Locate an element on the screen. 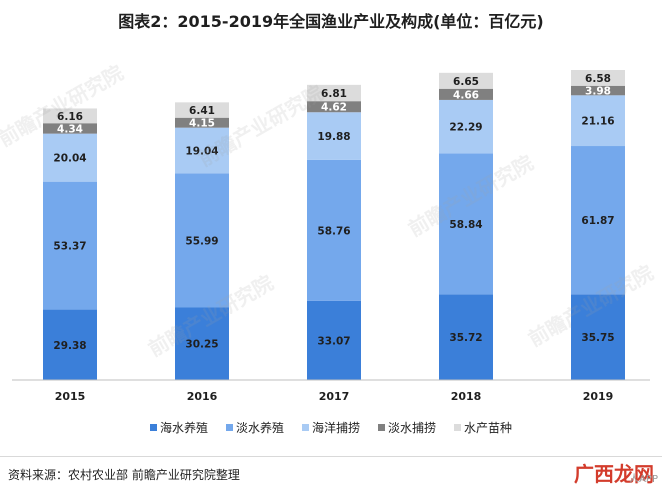  legend-label: 水产苗种 is located at coordinates (488, 428).